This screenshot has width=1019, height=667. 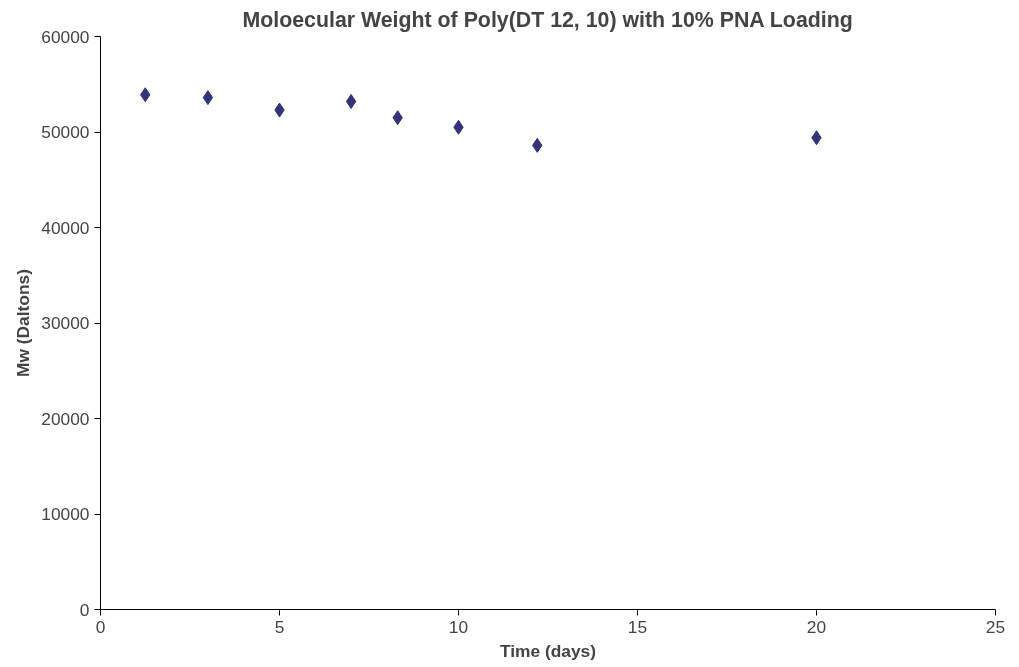 What do you see at coordinates (100, 626) in the screenshot?
I see `x-tick-label: 0` at bounding box center [100, 626].